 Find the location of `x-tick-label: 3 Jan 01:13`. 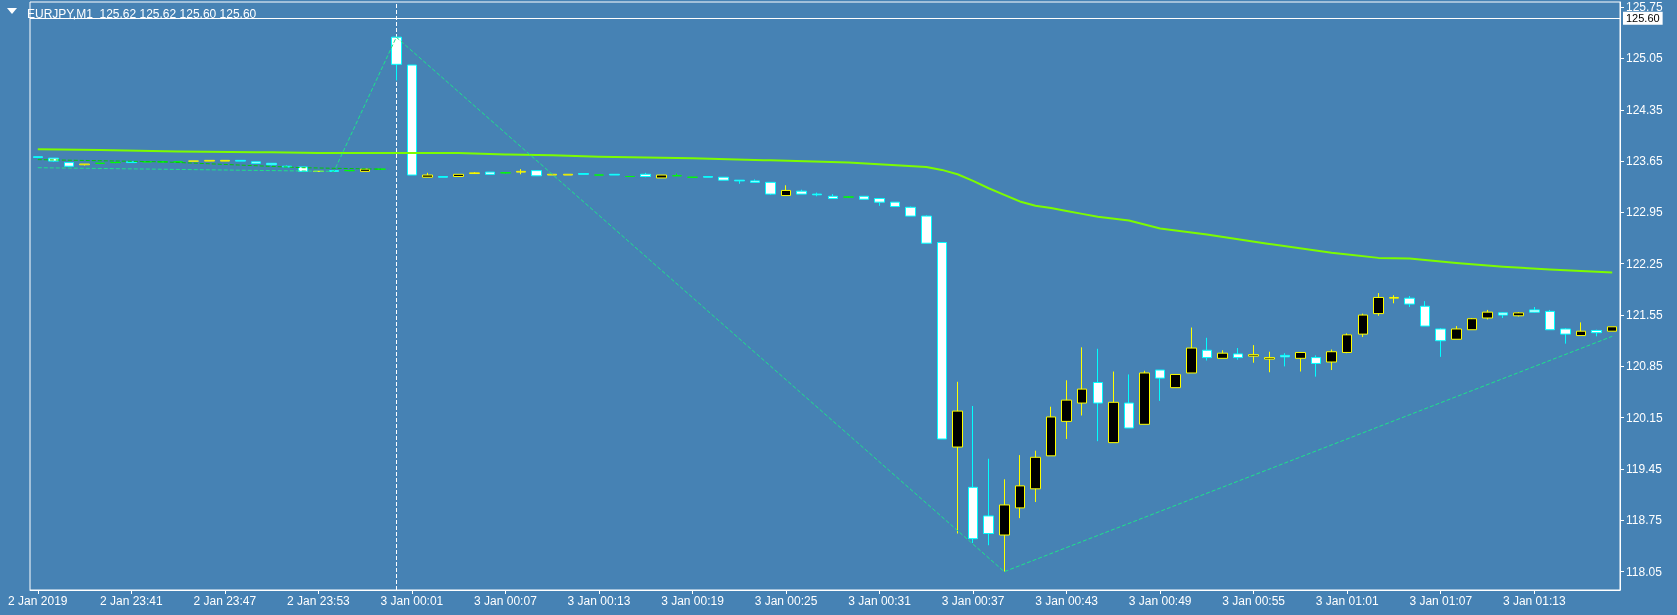

x-tick-label: 3 Jan 01:13 is located at coordinates (1534, 601).